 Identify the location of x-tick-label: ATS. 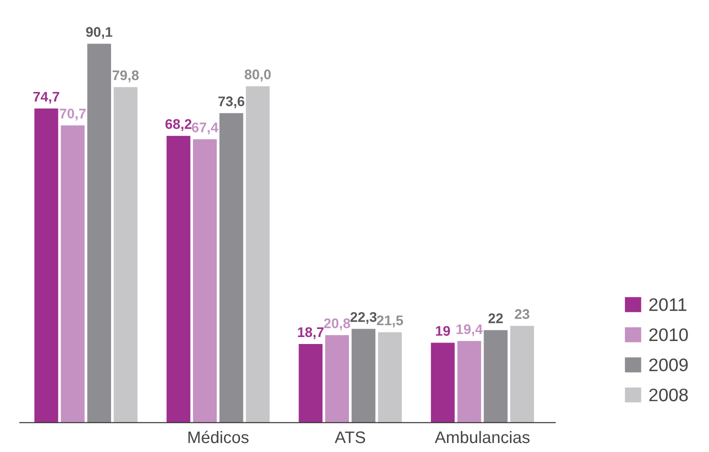
(350, 437).